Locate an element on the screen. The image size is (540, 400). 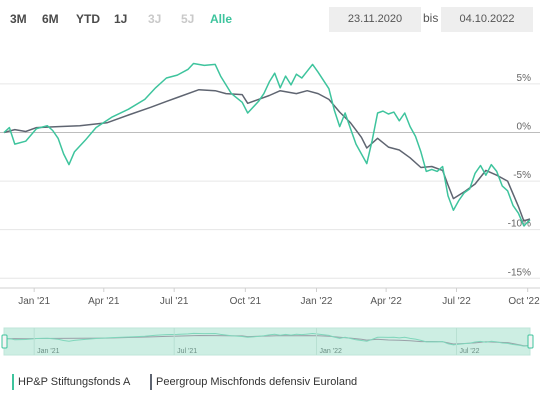
navigator-line-fund is located at coordinates (267, 339).